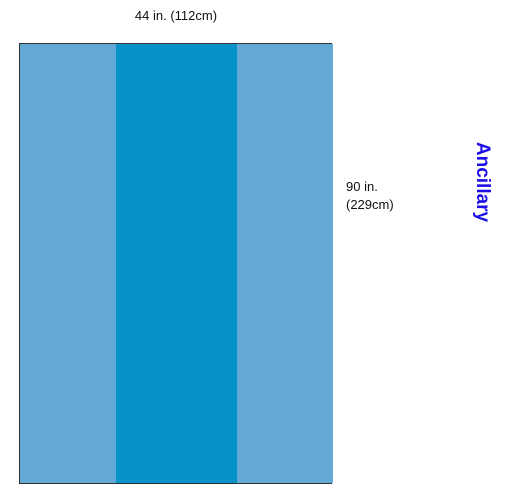 This screenshot has height=485, width=505. Describe the element at coordinates (370, 196) in the screenshot. I see `length-dimension-label: 90 in. (229cm)` at that location.